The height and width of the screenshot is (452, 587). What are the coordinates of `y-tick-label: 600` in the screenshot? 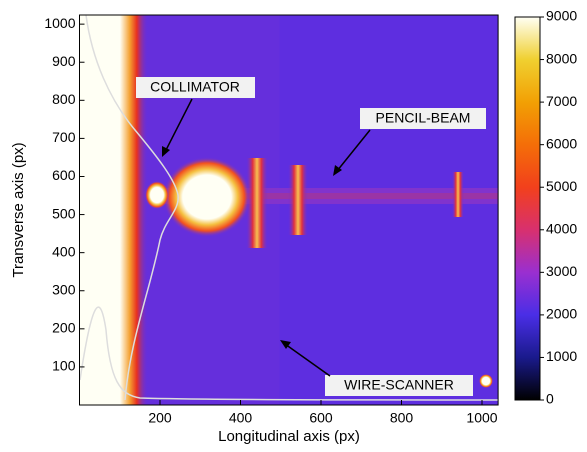 It's located at (64, 175).